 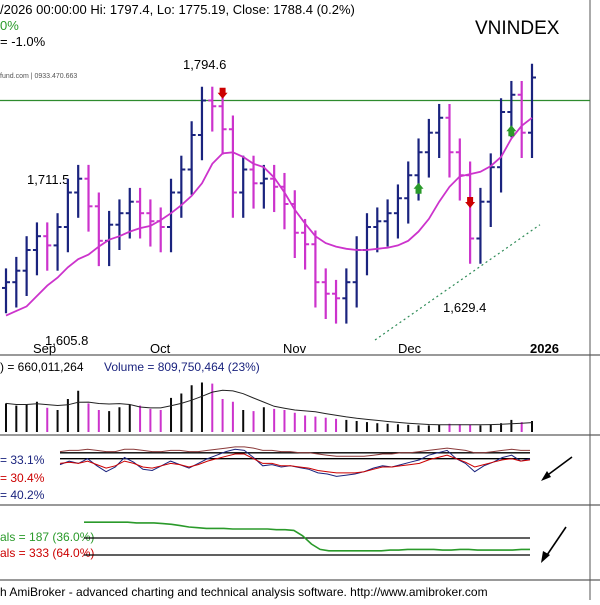 I want to click on annotation-high-oct: 1,794.6, so click(x=204, y=64).